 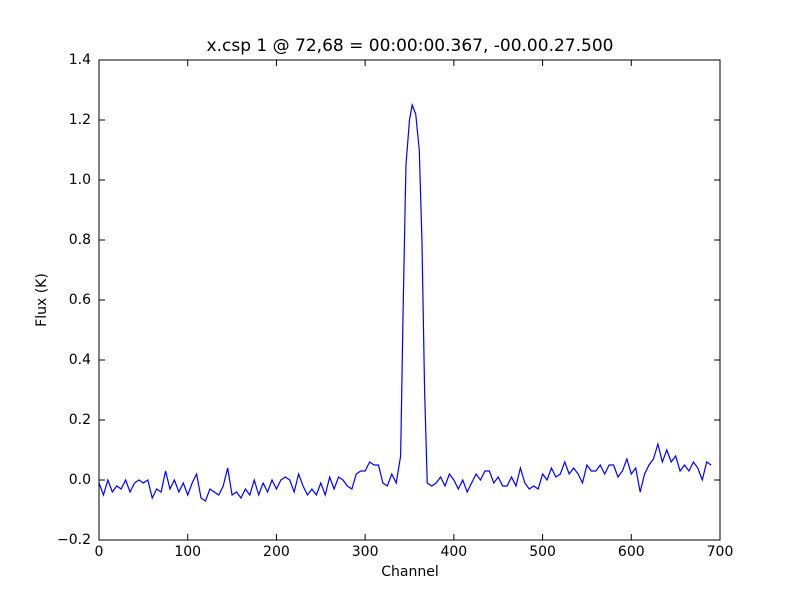 What do you see at coordinates (276, 552) in the screenshot?
I see `x-tick-label: 200` at bounding box center [276, 552].